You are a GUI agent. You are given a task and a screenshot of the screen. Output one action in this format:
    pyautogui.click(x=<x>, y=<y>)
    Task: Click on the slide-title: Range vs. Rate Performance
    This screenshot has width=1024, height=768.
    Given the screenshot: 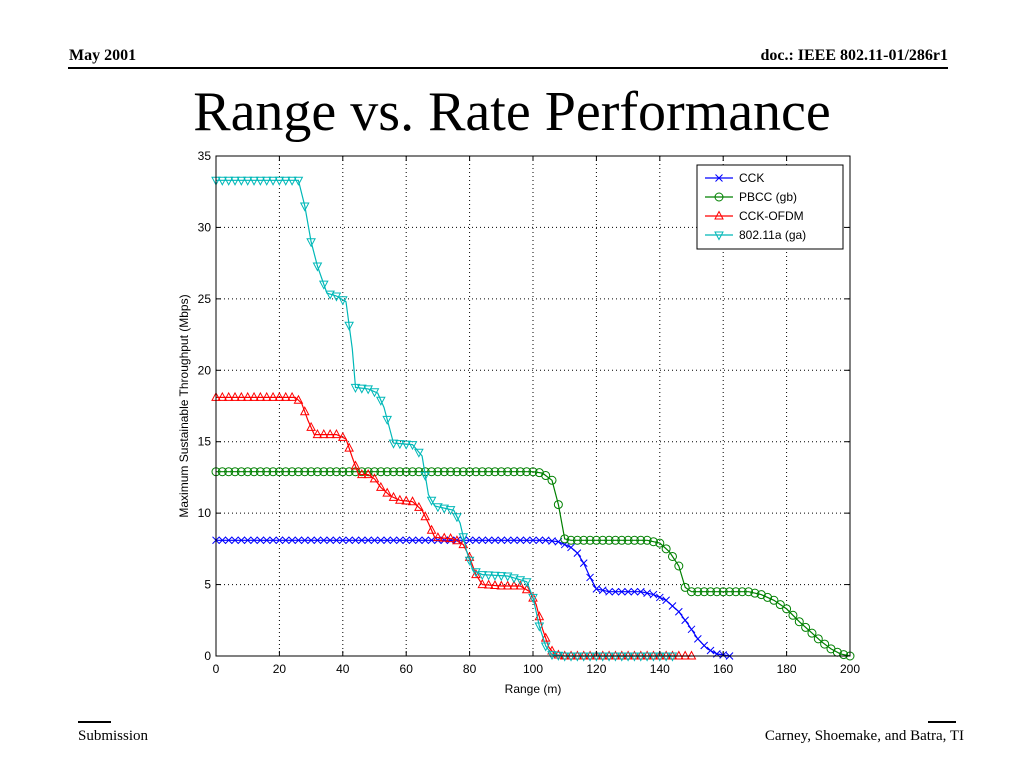 What is the action you would take?
    pyautogui.click(x=512, y=112)
    